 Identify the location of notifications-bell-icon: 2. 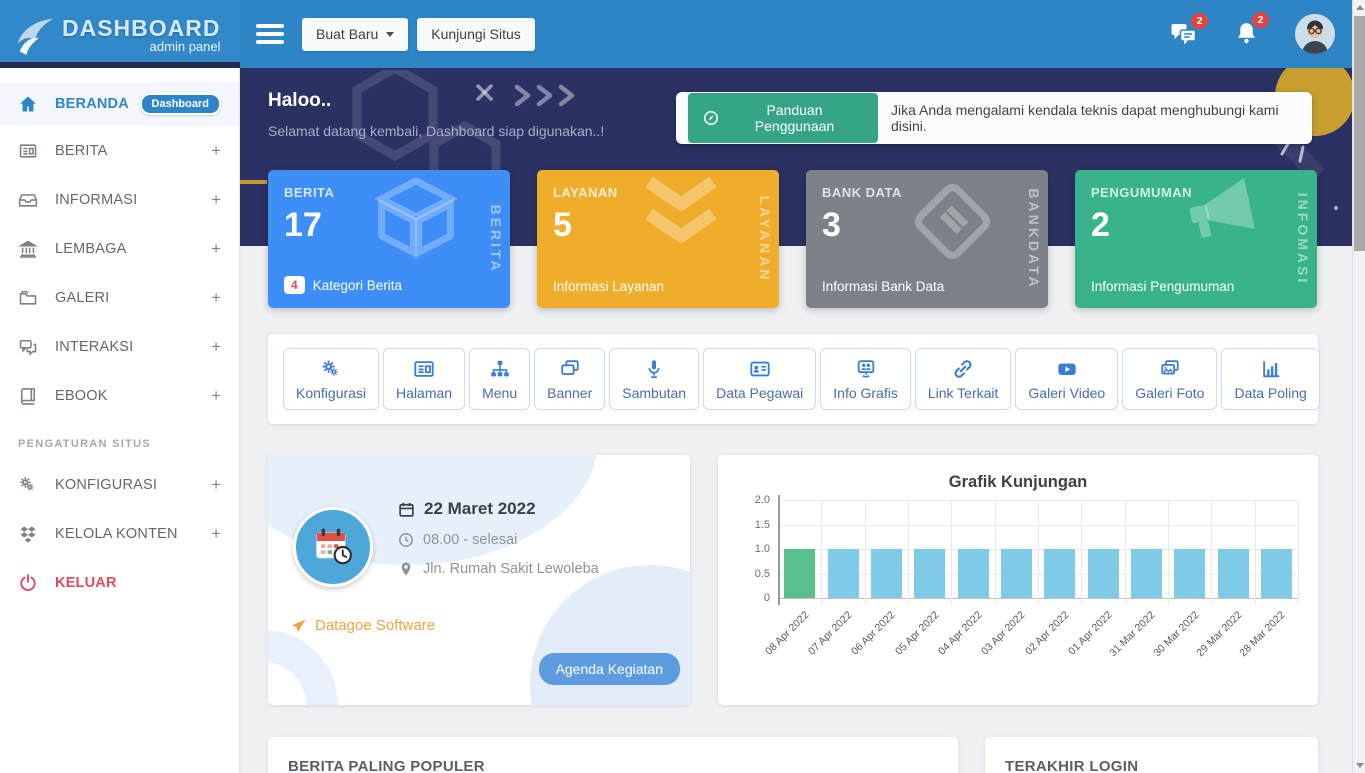
(1251, 29).